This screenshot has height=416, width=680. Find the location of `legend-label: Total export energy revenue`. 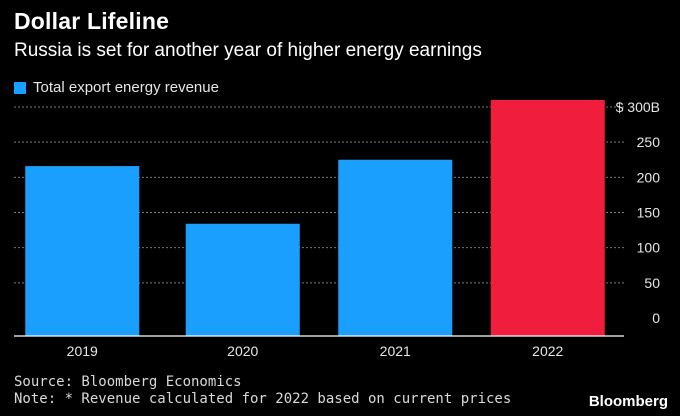

legend-label: Total export energy revenue is located at coordinates (126, 87).